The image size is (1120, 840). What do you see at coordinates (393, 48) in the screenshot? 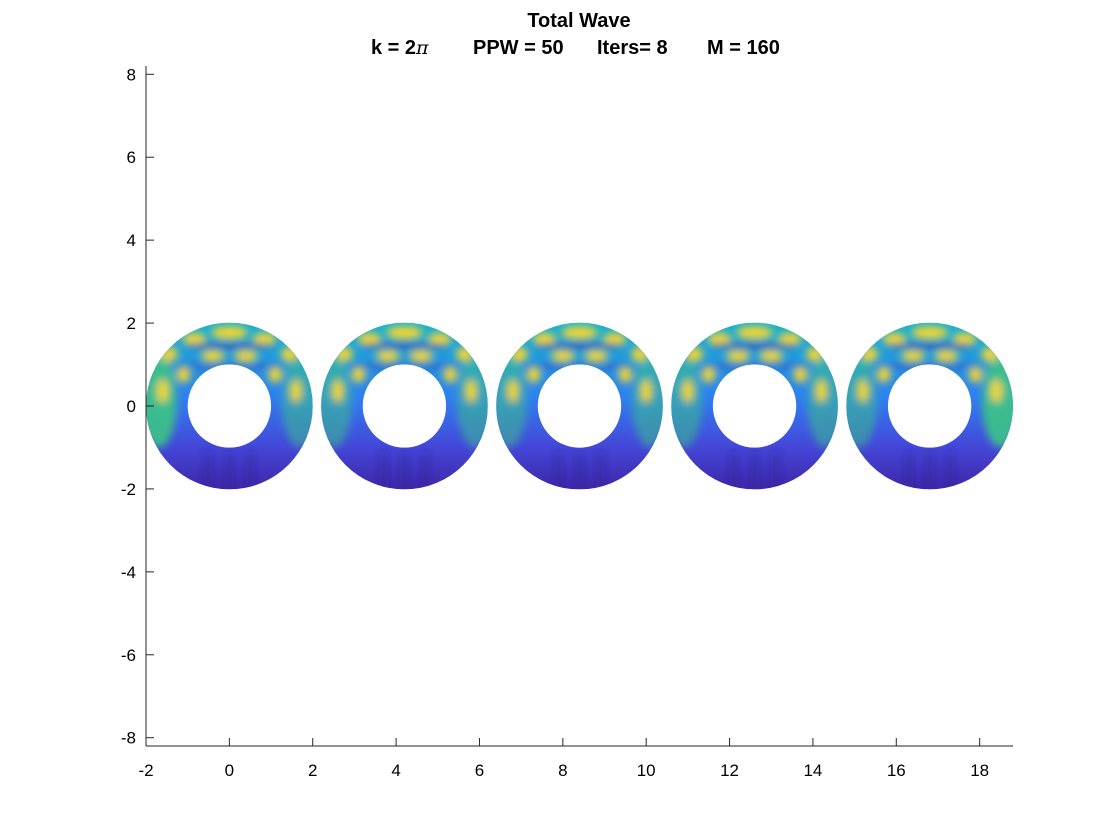
I see `subtitle-k: k = 2` at bounding box center [393, 48].